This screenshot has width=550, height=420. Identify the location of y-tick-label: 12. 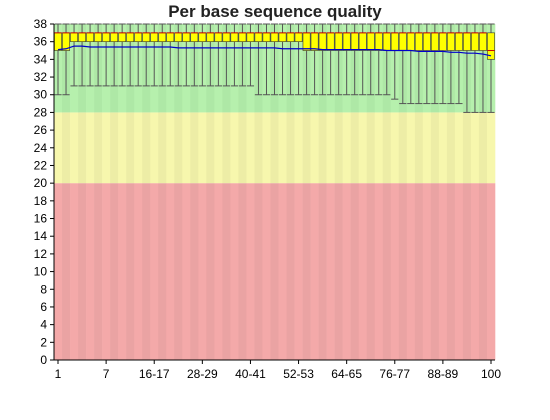
(41, 254).